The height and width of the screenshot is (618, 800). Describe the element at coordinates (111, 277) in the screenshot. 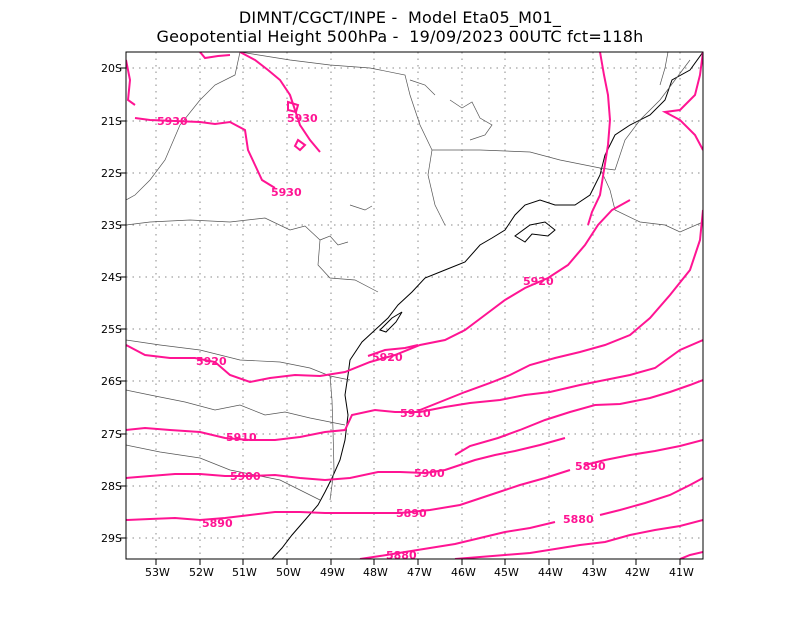

I see `lat-tick-label: 24S` at that location.